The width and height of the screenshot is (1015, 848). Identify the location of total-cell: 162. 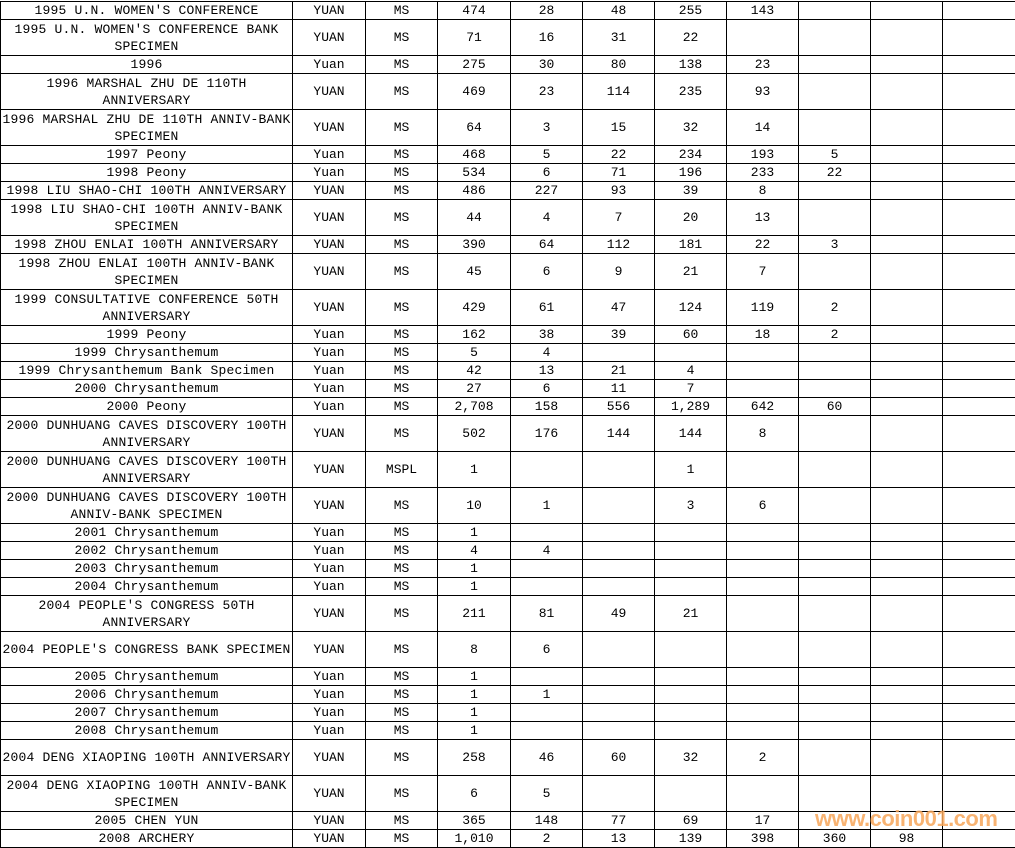
(474, 334).